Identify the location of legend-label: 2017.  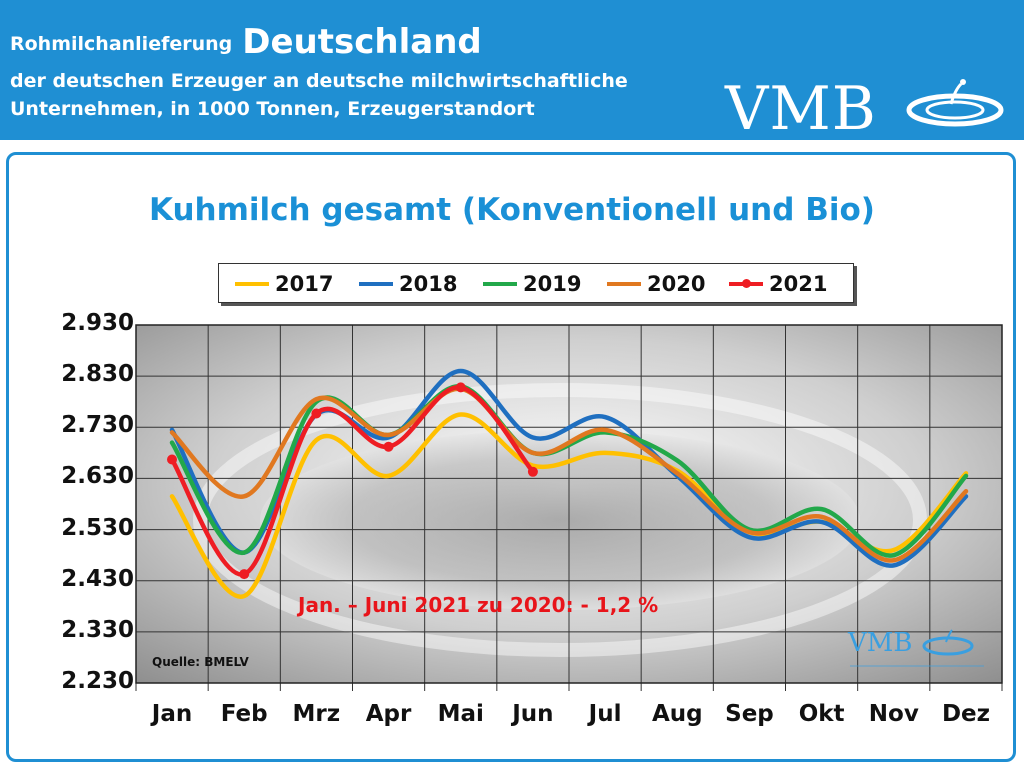
(304, 284).